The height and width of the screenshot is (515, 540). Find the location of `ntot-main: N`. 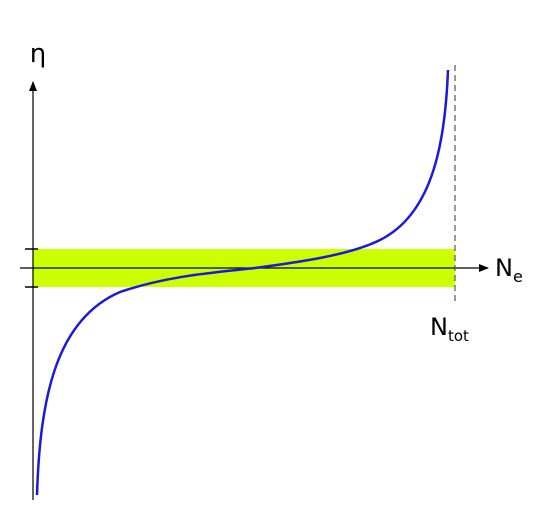

ntot-main: N is located at coordinates (439, 327).